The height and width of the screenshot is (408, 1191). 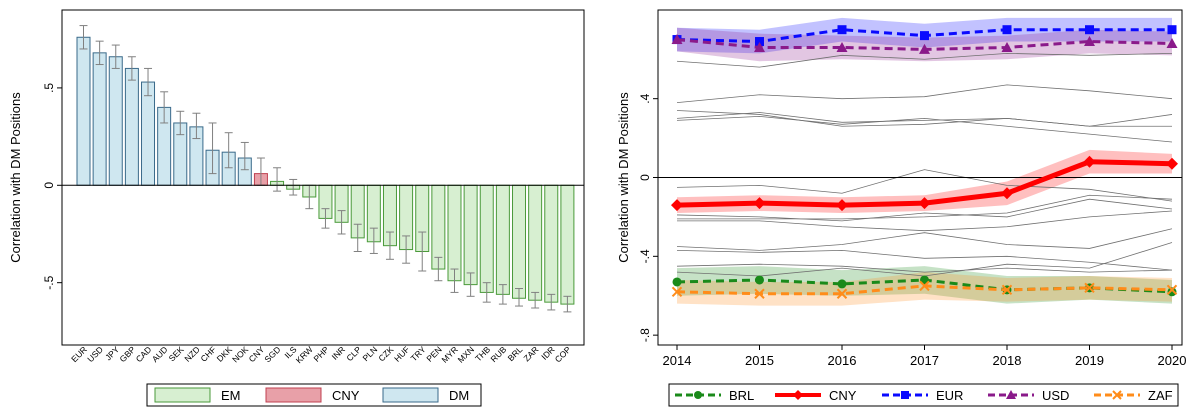 I want to click on bar-usd, so click(x=99, y=119).